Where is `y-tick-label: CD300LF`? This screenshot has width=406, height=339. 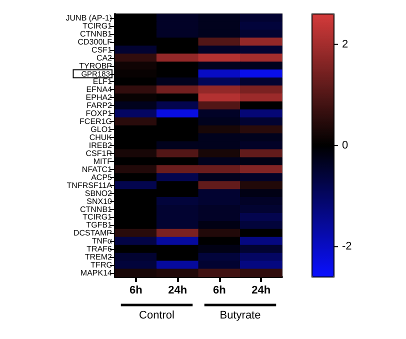 y-tick-label: CD300LF is located at coordinates (95, 41).